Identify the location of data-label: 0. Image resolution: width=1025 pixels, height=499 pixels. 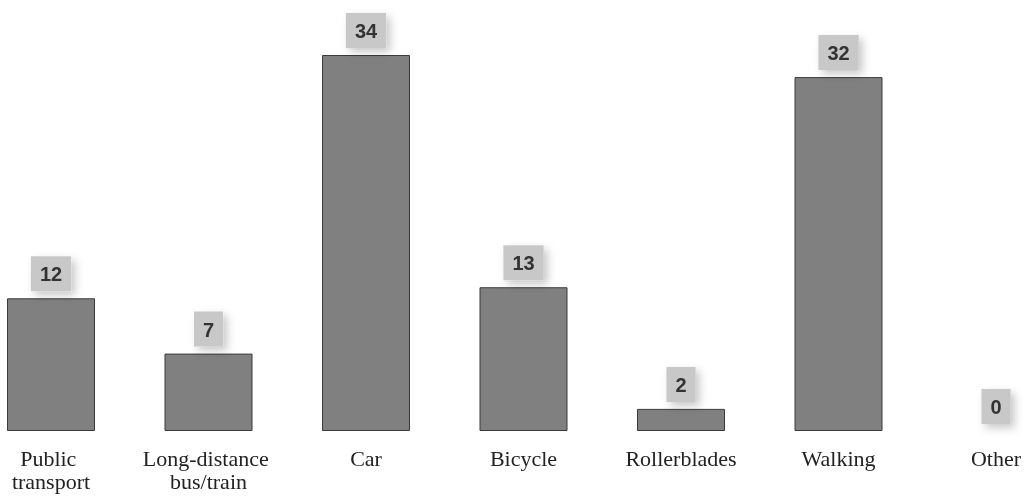
(996, 407).